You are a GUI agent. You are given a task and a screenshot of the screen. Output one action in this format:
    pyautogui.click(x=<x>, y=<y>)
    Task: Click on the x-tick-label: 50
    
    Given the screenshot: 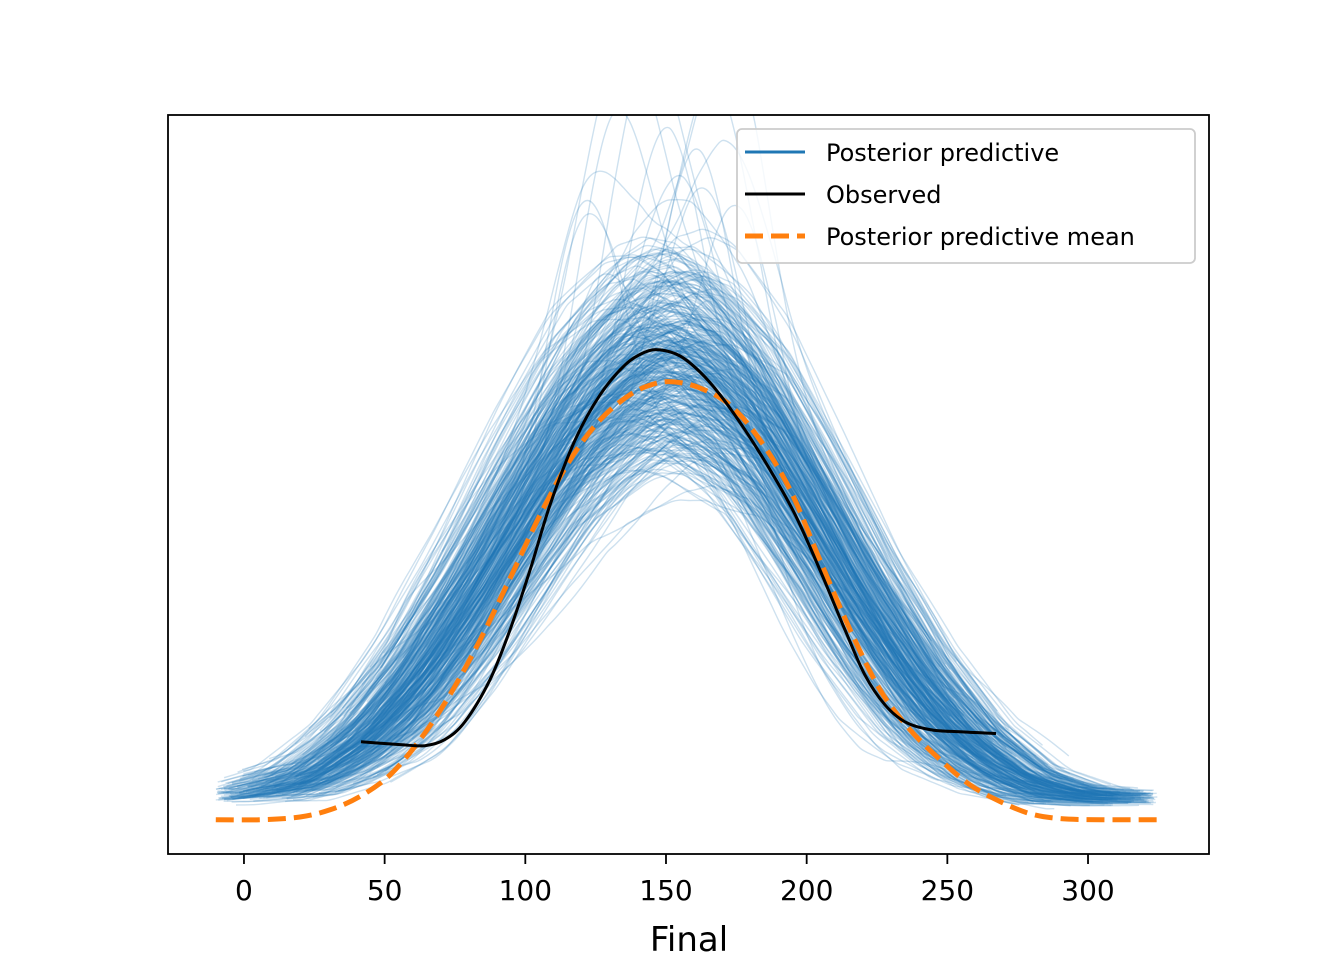 What is the action you would take?
    pyautogui.click(x=385, y=890)
    